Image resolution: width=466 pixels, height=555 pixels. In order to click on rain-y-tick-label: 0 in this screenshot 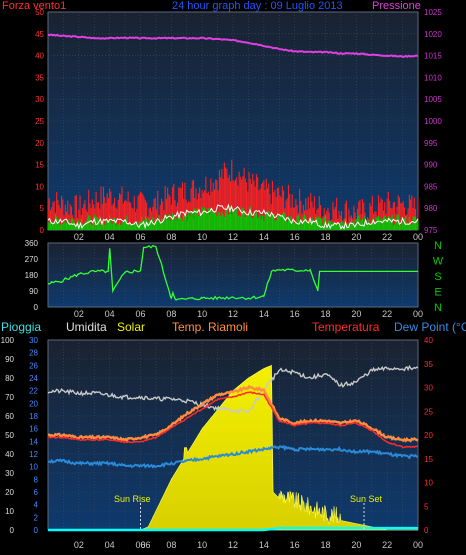, I will do `click(12, 530)`.